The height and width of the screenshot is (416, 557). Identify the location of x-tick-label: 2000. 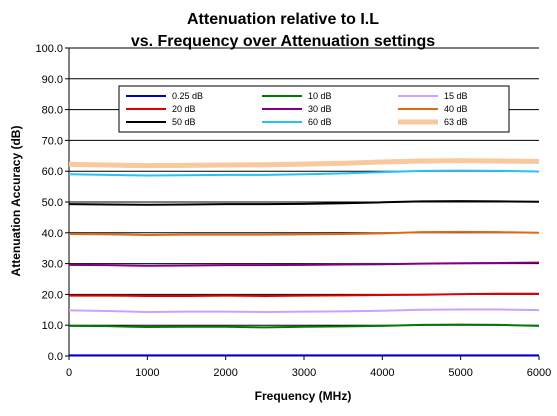
(225, 373).